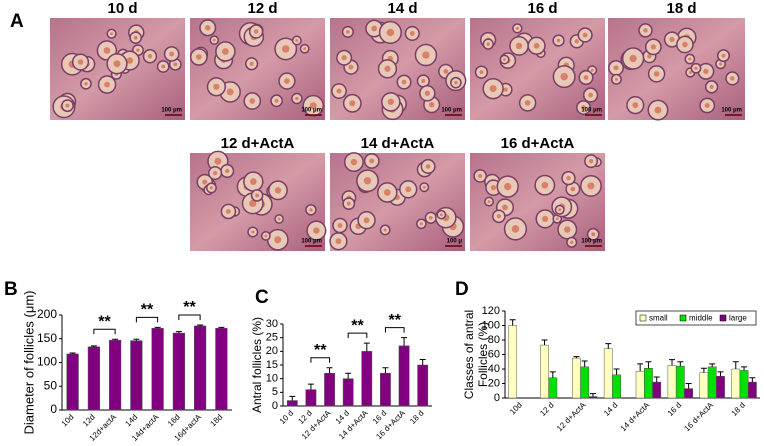  What do you see at coordinates (494, 354) in the screenshot?
I see `y-tick-label: 60` at bounding box center [494, 354].